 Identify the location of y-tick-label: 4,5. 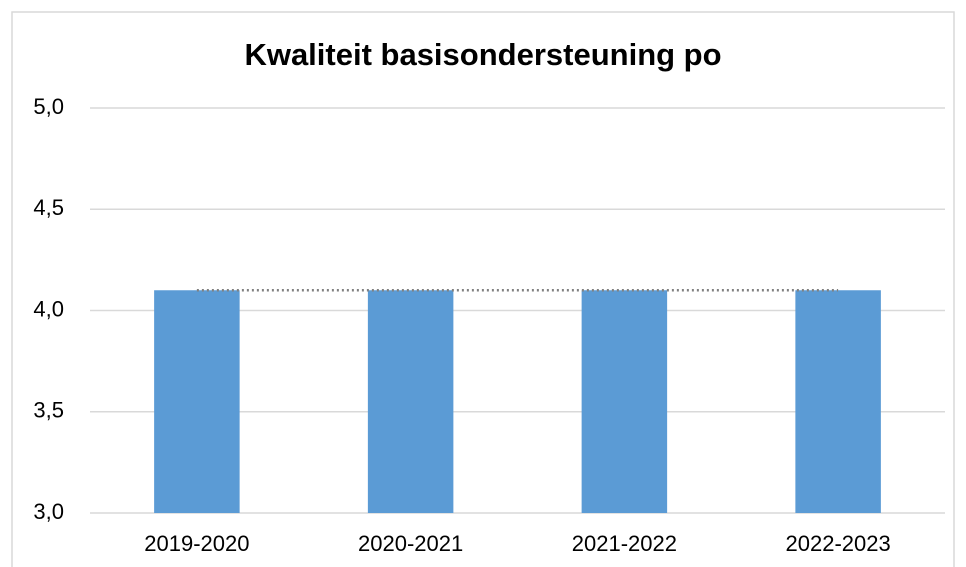
(48, 207).